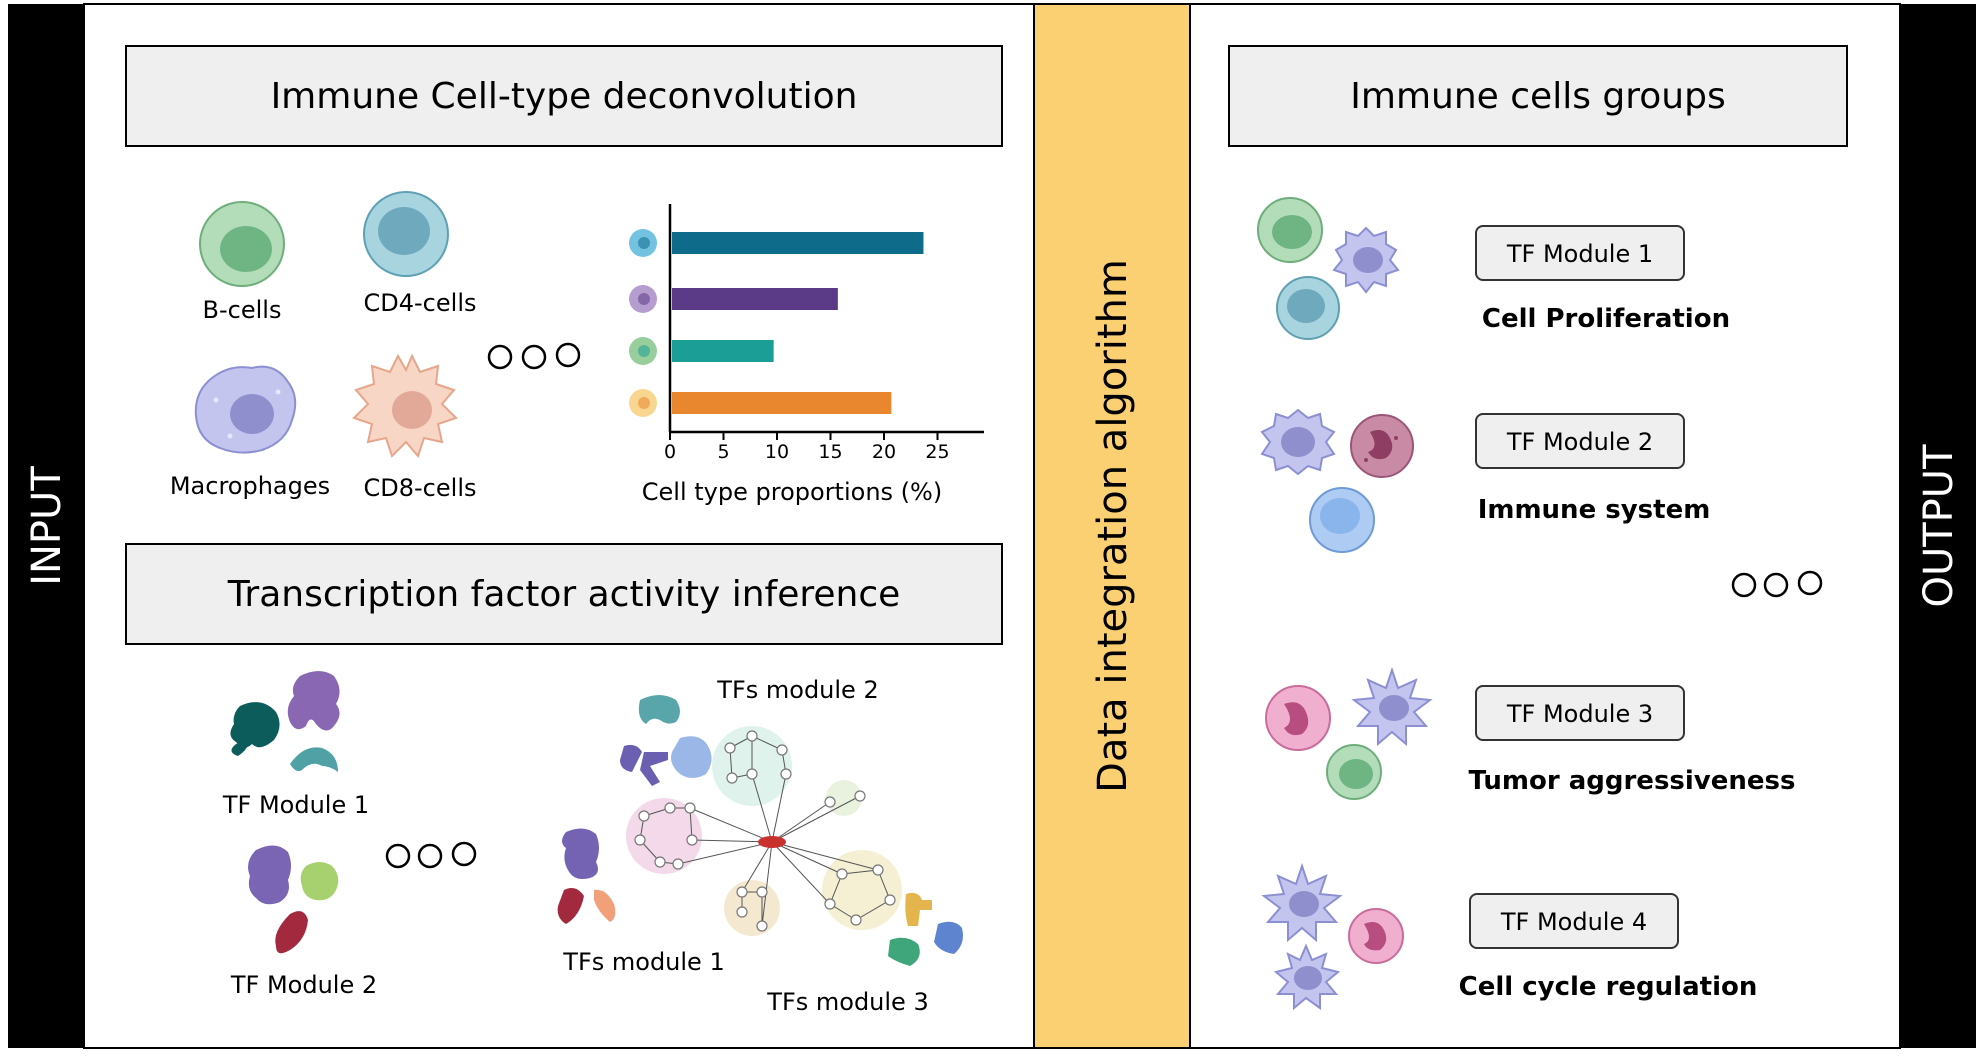 The image size is (1980, 1056). Describe the element at coordinates (884, 452) in the screenshot. I see `x-tick-label-20: 20` at that location.